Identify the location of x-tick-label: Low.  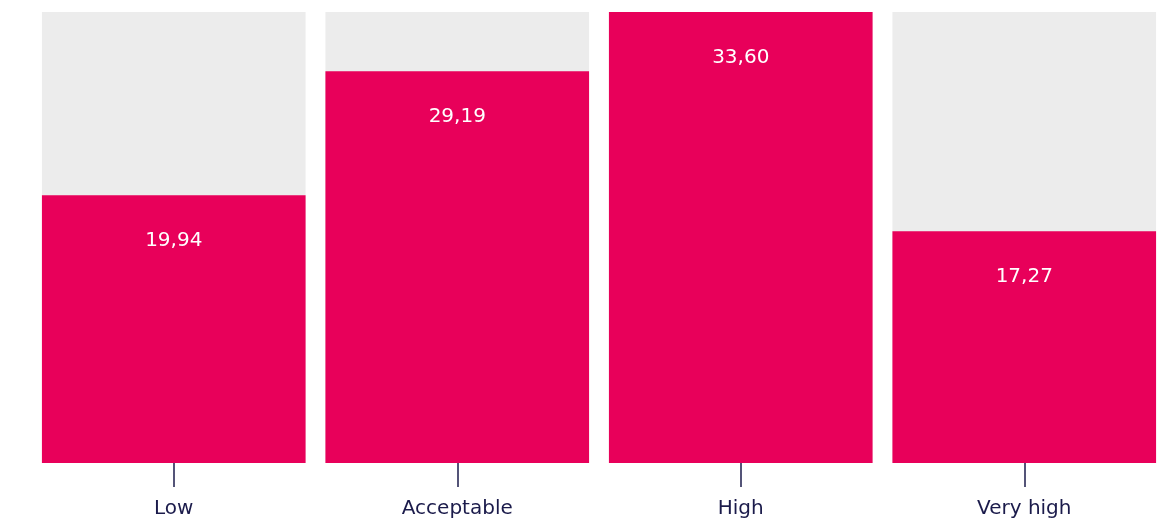
(174, 507).